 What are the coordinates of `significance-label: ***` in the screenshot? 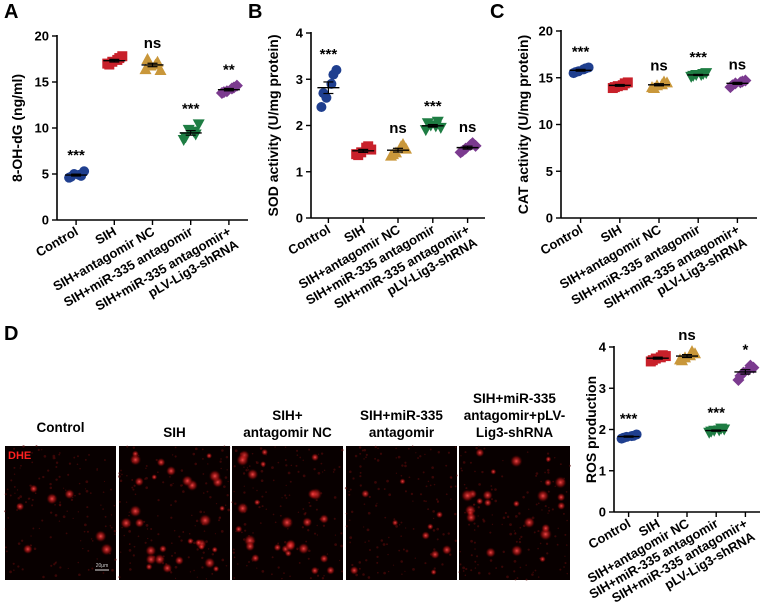 It's located at (581, 51).